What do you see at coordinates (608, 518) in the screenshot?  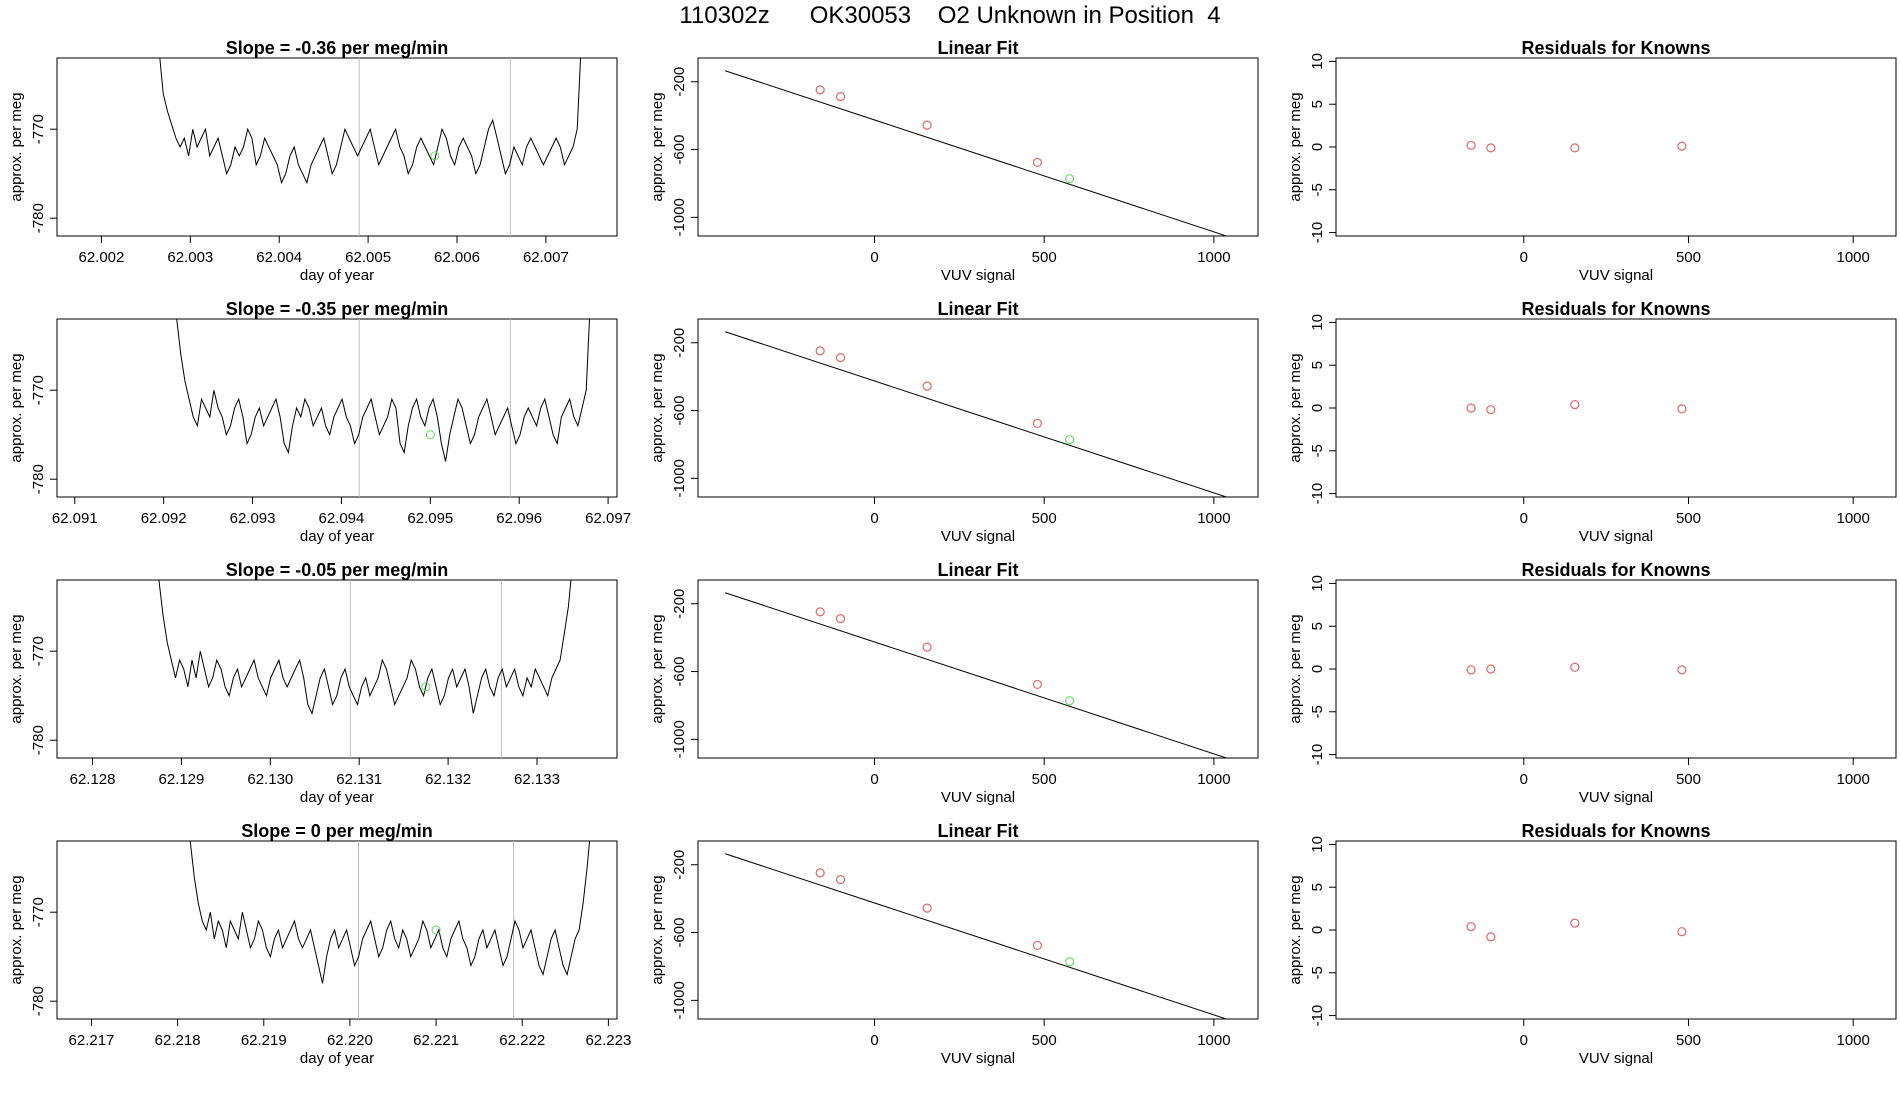 I see `x-tick-label: 62.097` at bounding box center [608, 518].